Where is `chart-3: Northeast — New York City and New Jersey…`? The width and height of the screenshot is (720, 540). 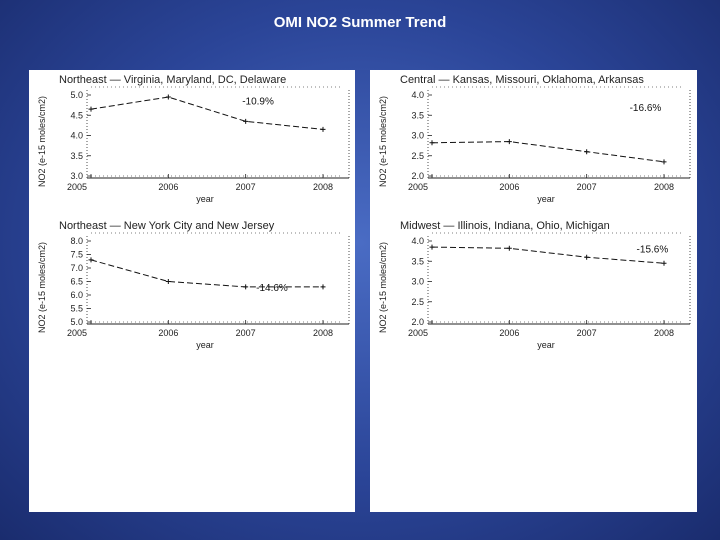 chart-3: Northeast — New York City and New Jersey… is located at coordinates (193, 285).